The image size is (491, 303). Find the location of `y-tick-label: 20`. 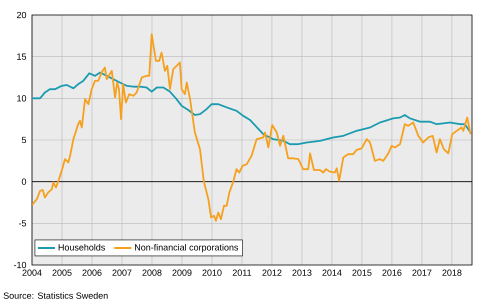

y-tick-label: 20 is located at coordinates (21, 15).